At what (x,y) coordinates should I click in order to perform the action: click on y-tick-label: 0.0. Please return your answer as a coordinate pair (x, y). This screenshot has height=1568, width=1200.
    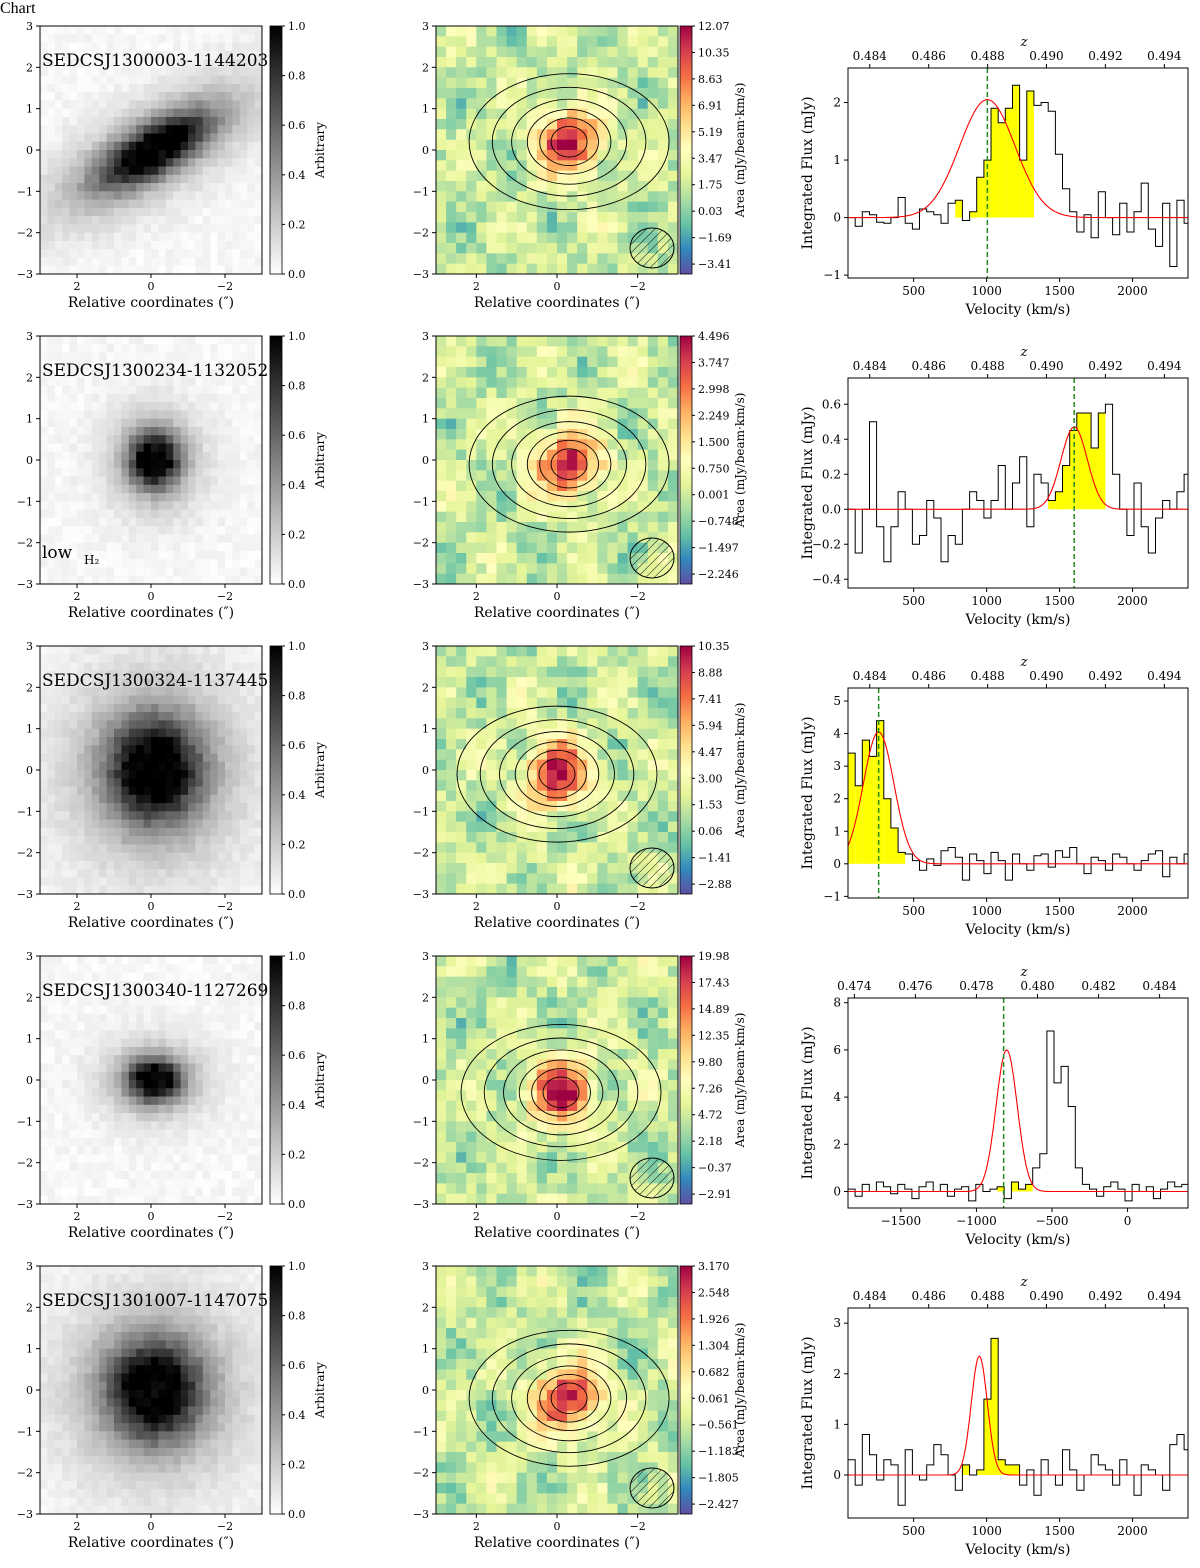
    Looking at the image, I should click on (831, 509).